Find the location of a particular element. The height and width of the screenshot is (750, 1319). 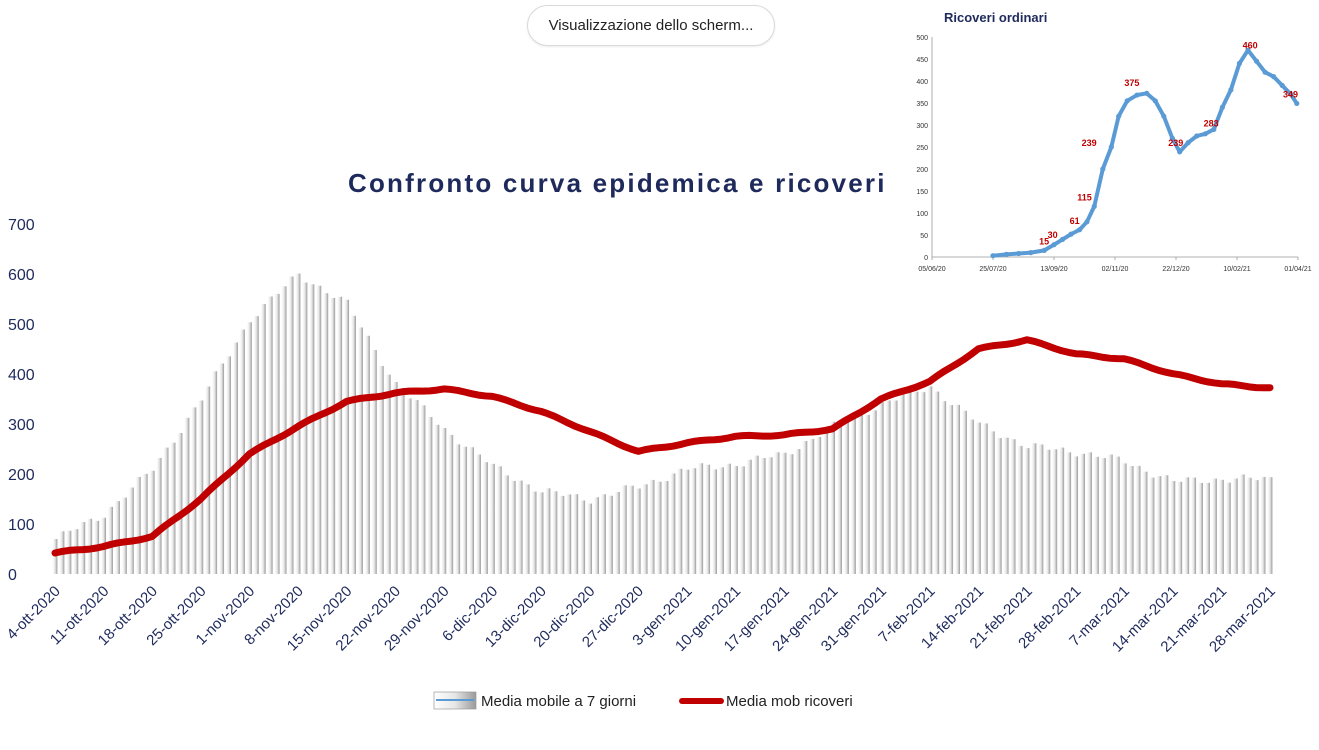

y-tick-label: 100 is located at coordinates (21, 525).